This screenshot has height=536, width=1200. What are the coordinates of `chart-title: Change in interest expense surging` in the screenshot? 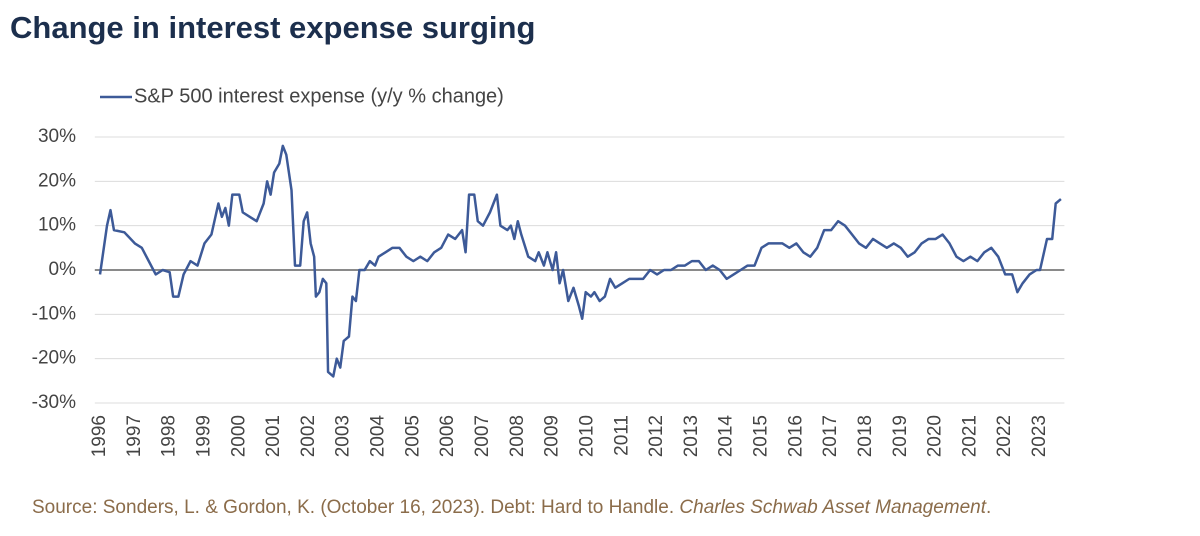 It's located at (272, 27).